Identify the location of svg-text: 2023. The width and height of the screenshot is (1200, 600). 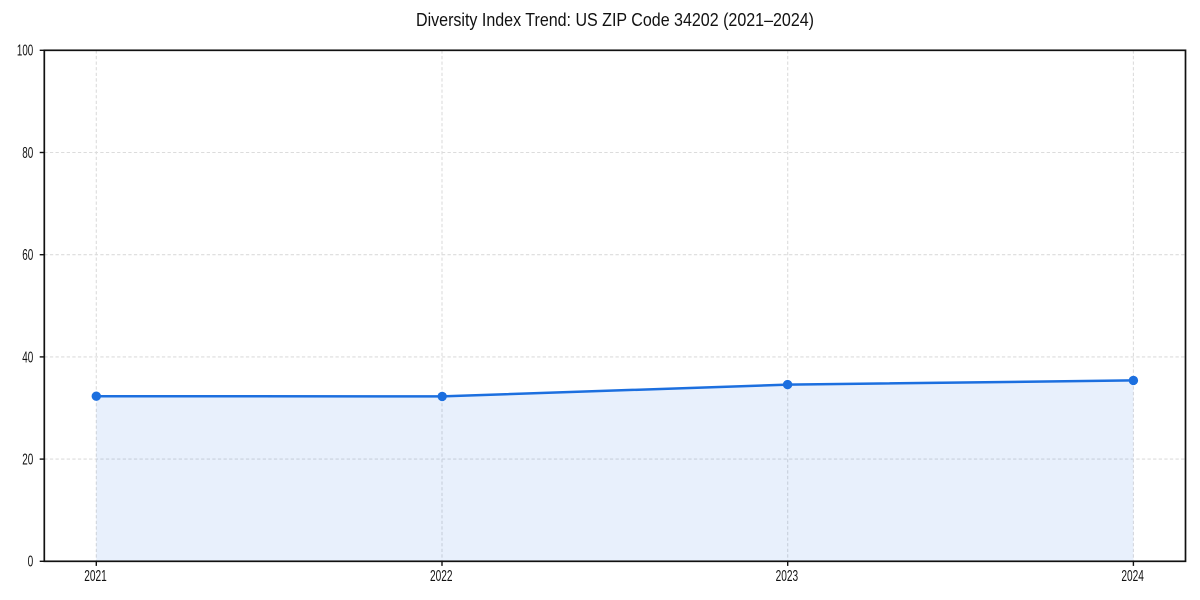
(787, 576).